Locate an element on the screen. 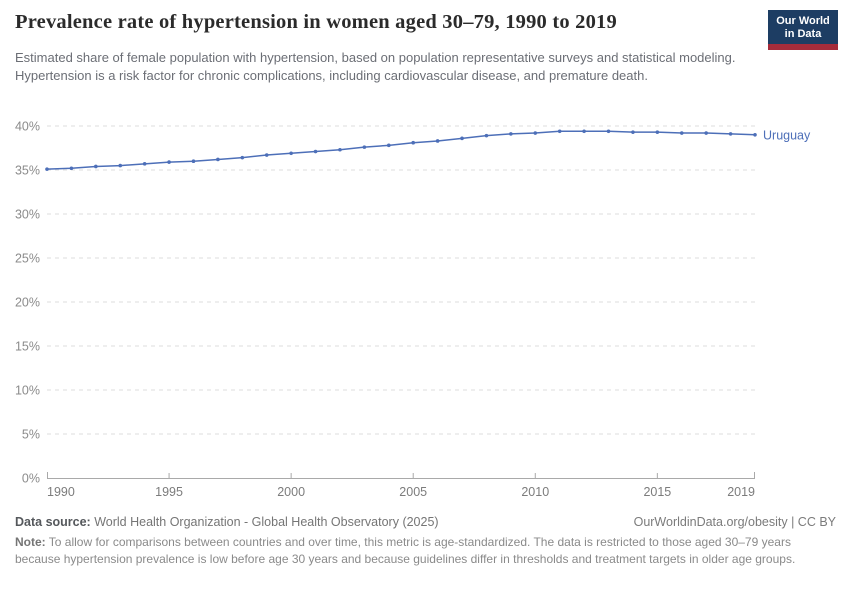  x-tick-label: 2015 is located at coordinates (657, 492).